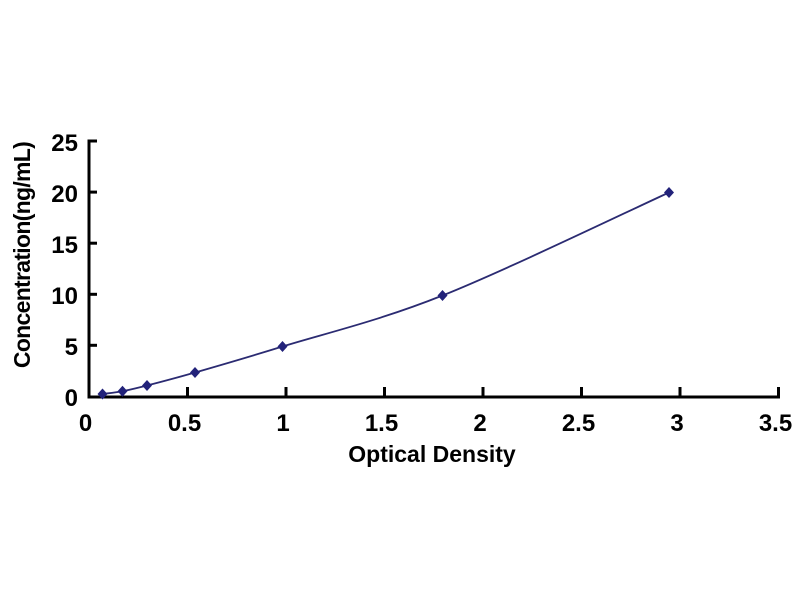 This screenshot has height=600, width=800. I want to click on svg-text: 3.5, so click(775, 423).